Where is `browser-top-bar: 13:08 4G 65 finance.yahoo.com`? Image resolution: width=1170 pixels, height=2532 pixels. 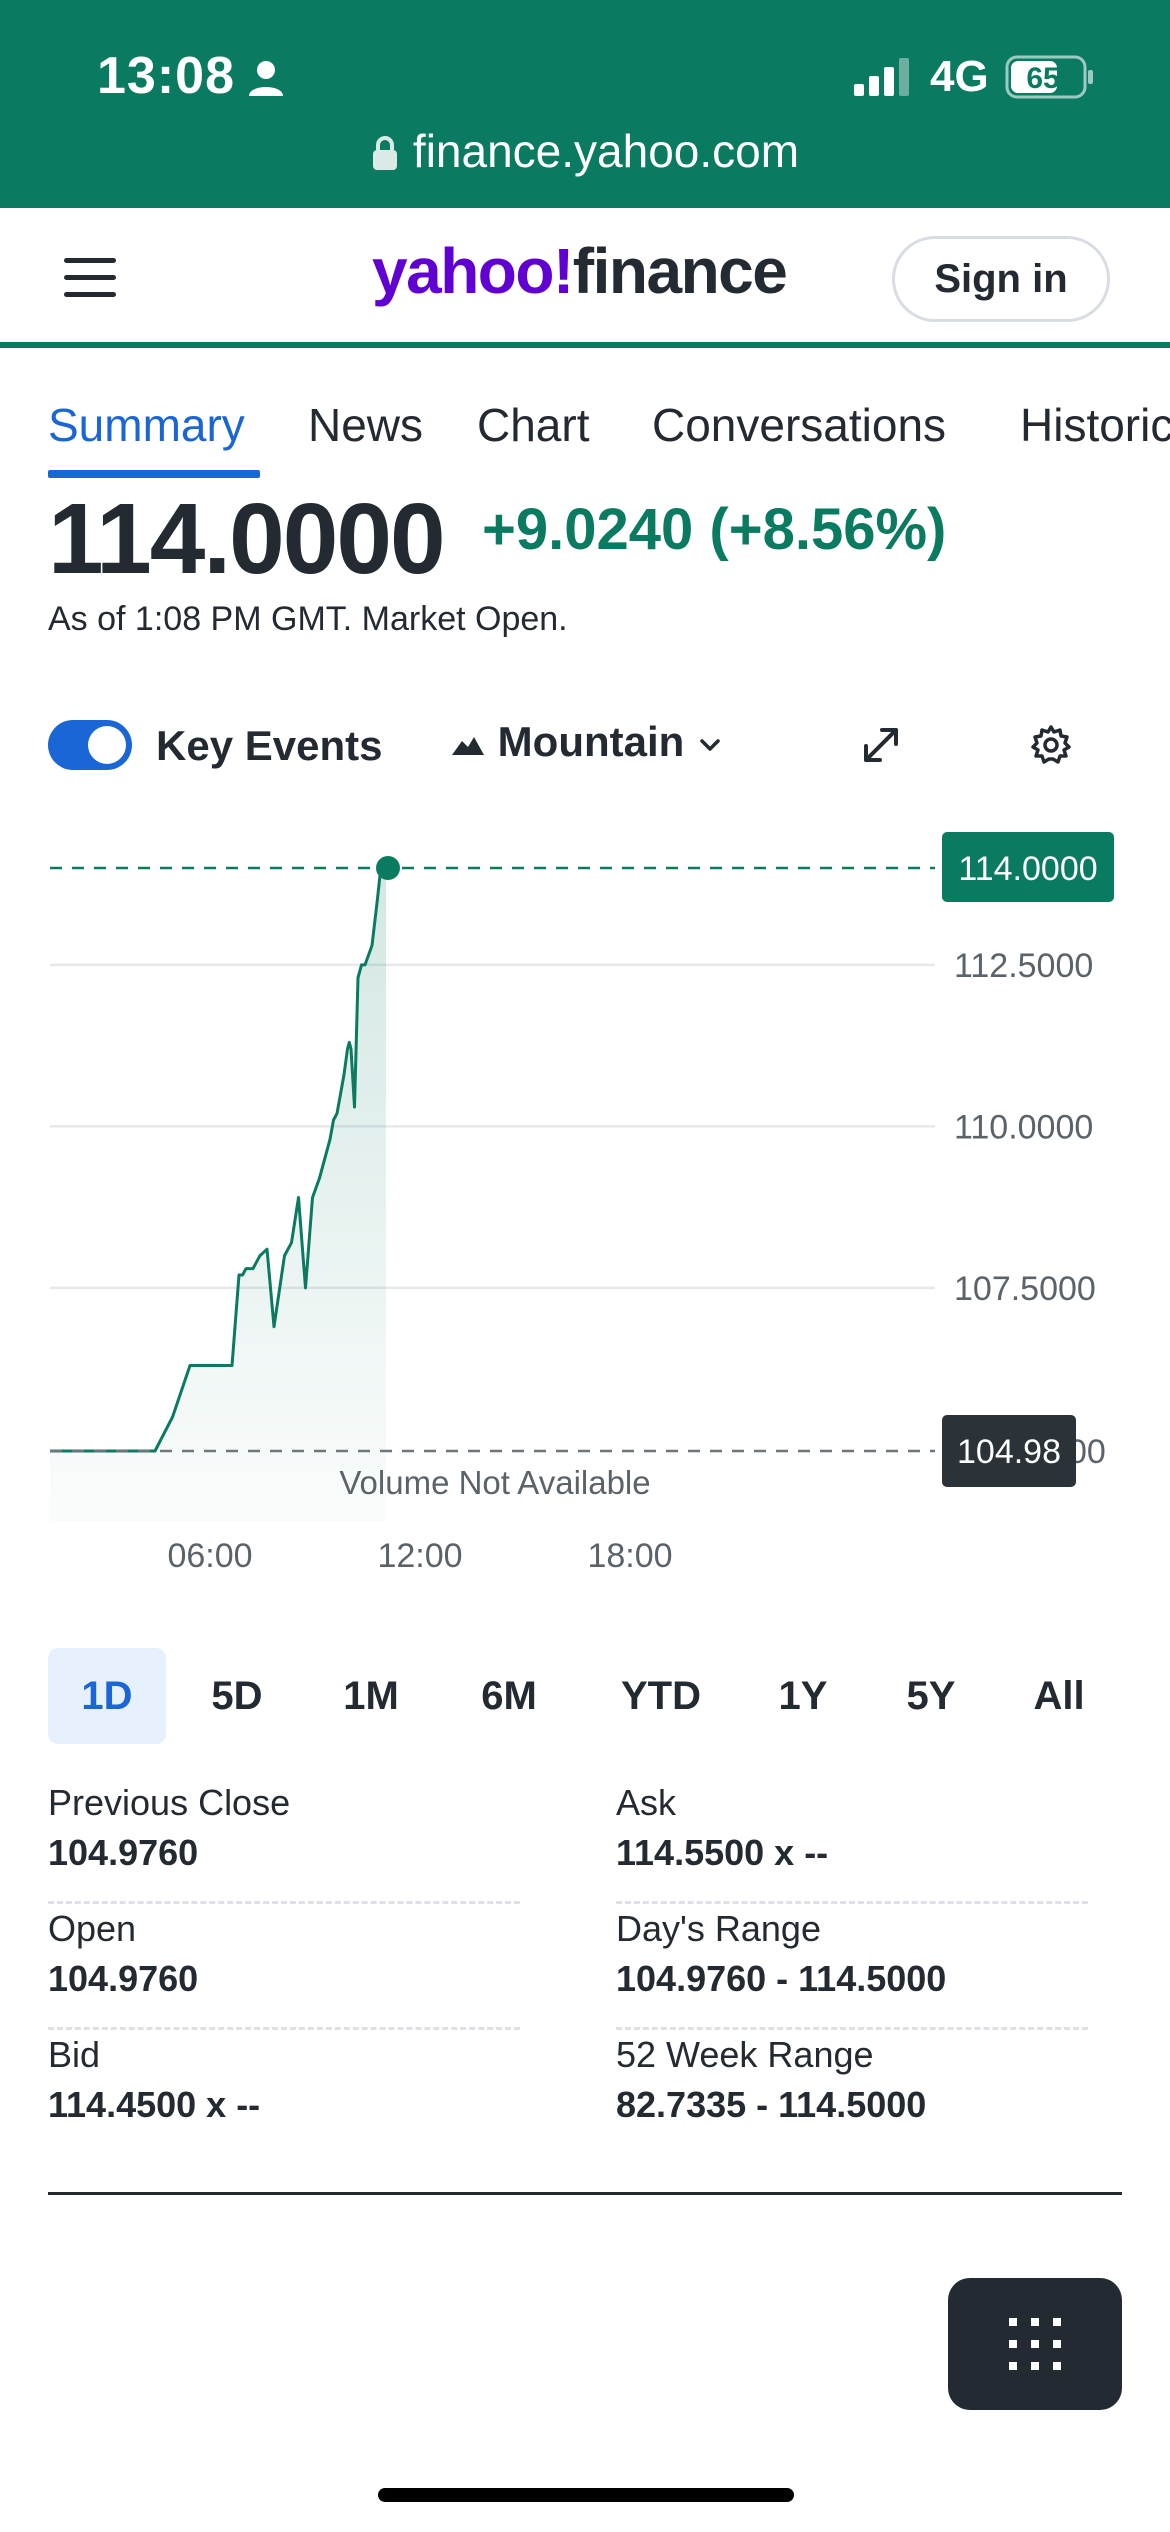 browser-top-bar: 13:08 4G 65 finance.yahoo.com is located at coordinates (585, 104).